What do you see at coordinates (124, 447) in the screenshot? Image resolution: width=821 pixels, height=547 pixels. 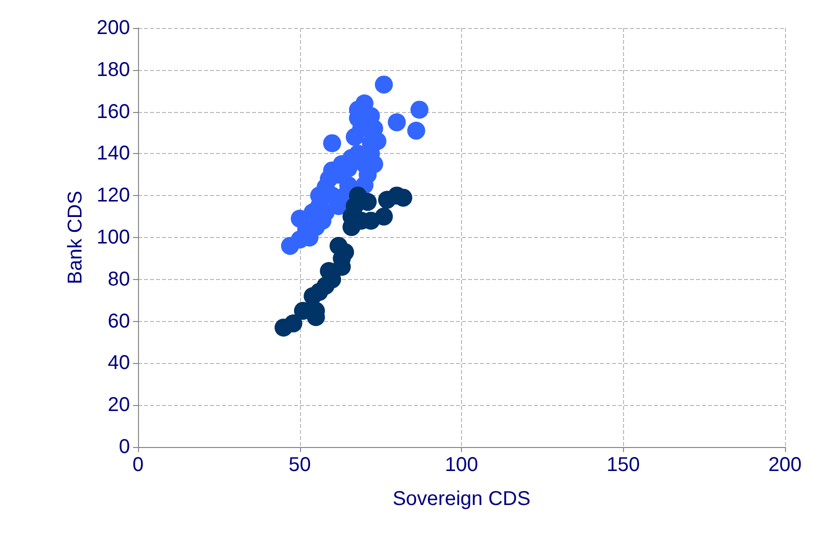 I see `y-tick-label: 0` at bounding box center [124, 447].